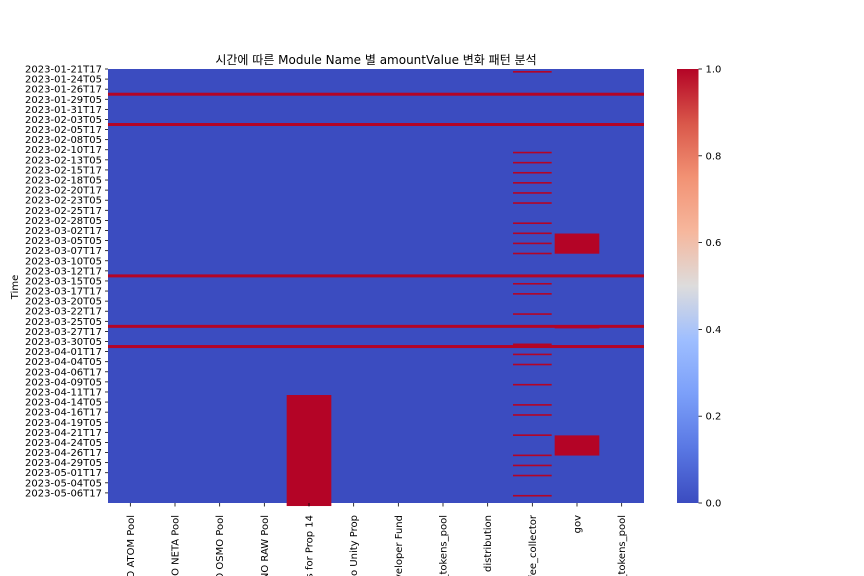 The height and width of the screenshot is (576, 864). I want to click on y-tick-label: 2023-01-26T17, so click(63, 90).